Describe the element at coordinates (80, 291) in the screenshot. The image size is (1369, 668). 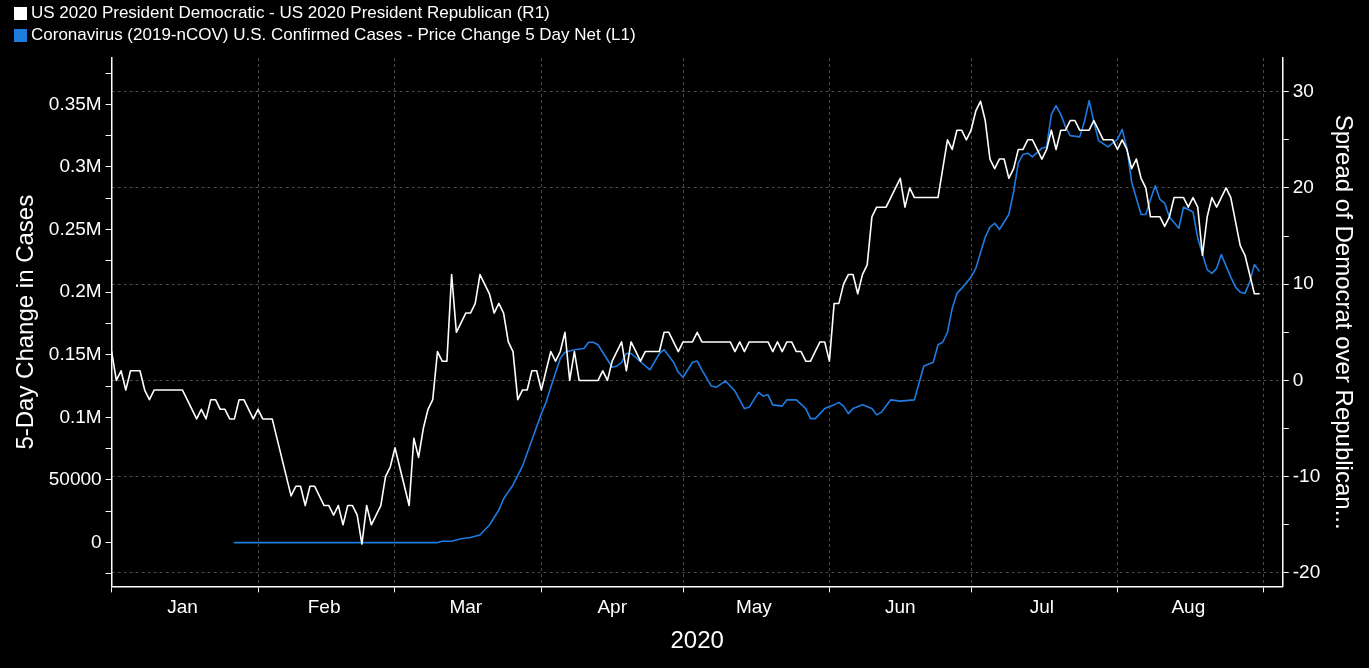
I see `y-tick-label: 0.2M` at that location.